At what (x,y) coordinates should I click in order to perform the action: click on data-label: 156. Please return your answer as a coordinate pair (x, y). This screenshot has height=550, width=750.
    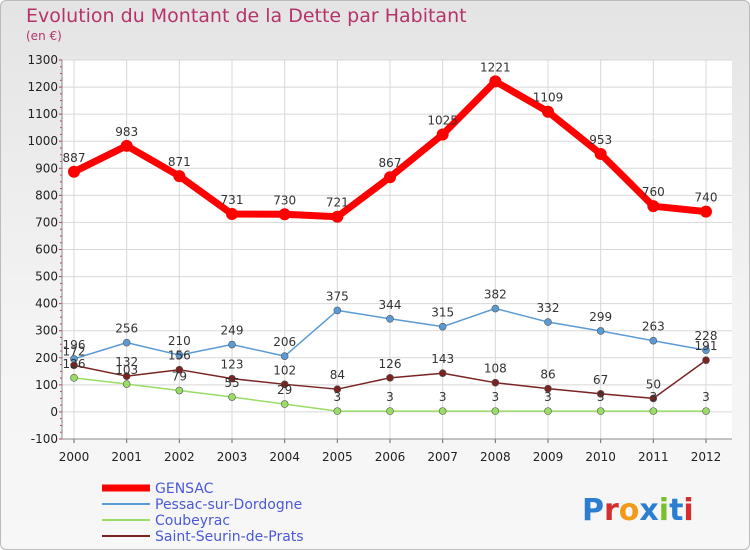
    Looking at the image, I should click on (179, 356).